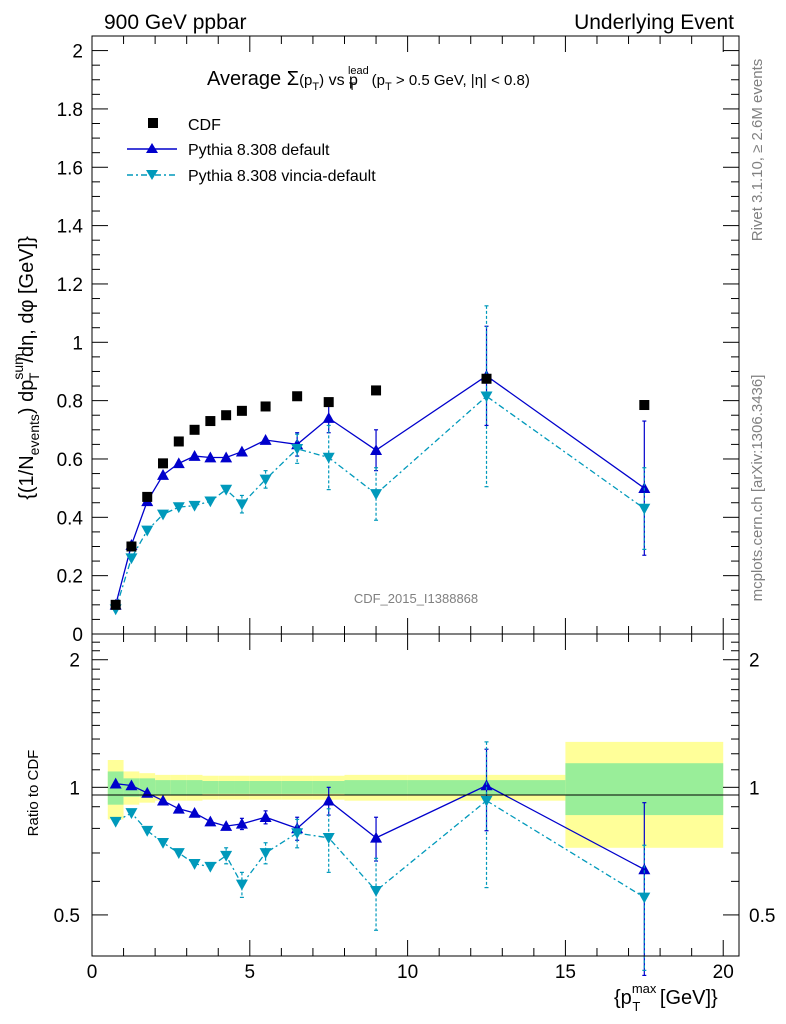  What do you see at coordinates (757, 150) in the screenshot?
I see `rivet-version-text: Rivet 3.1.10, ≥ 2.6M events` at bounding box center [757, 150].